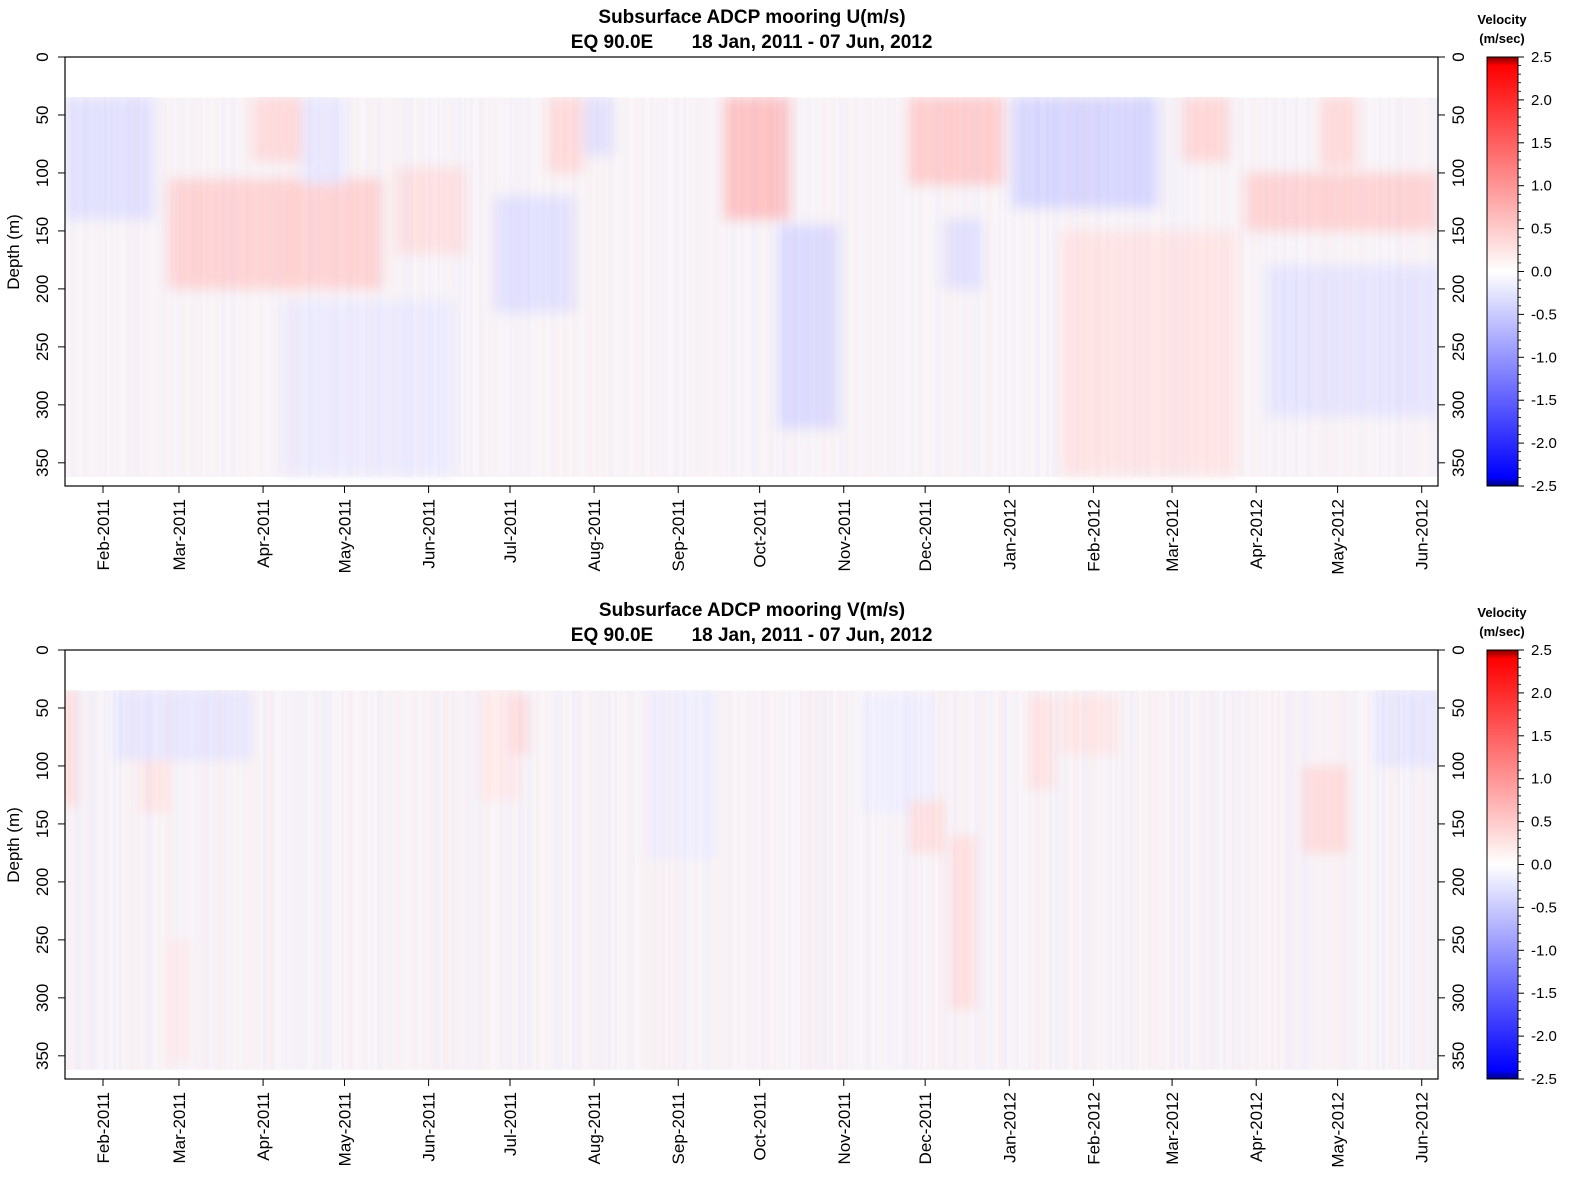  What do you see at coordinates (42, 766) in the screenshot?
I see `v-left-tick-label: 100` at bounding box center [42, 766].